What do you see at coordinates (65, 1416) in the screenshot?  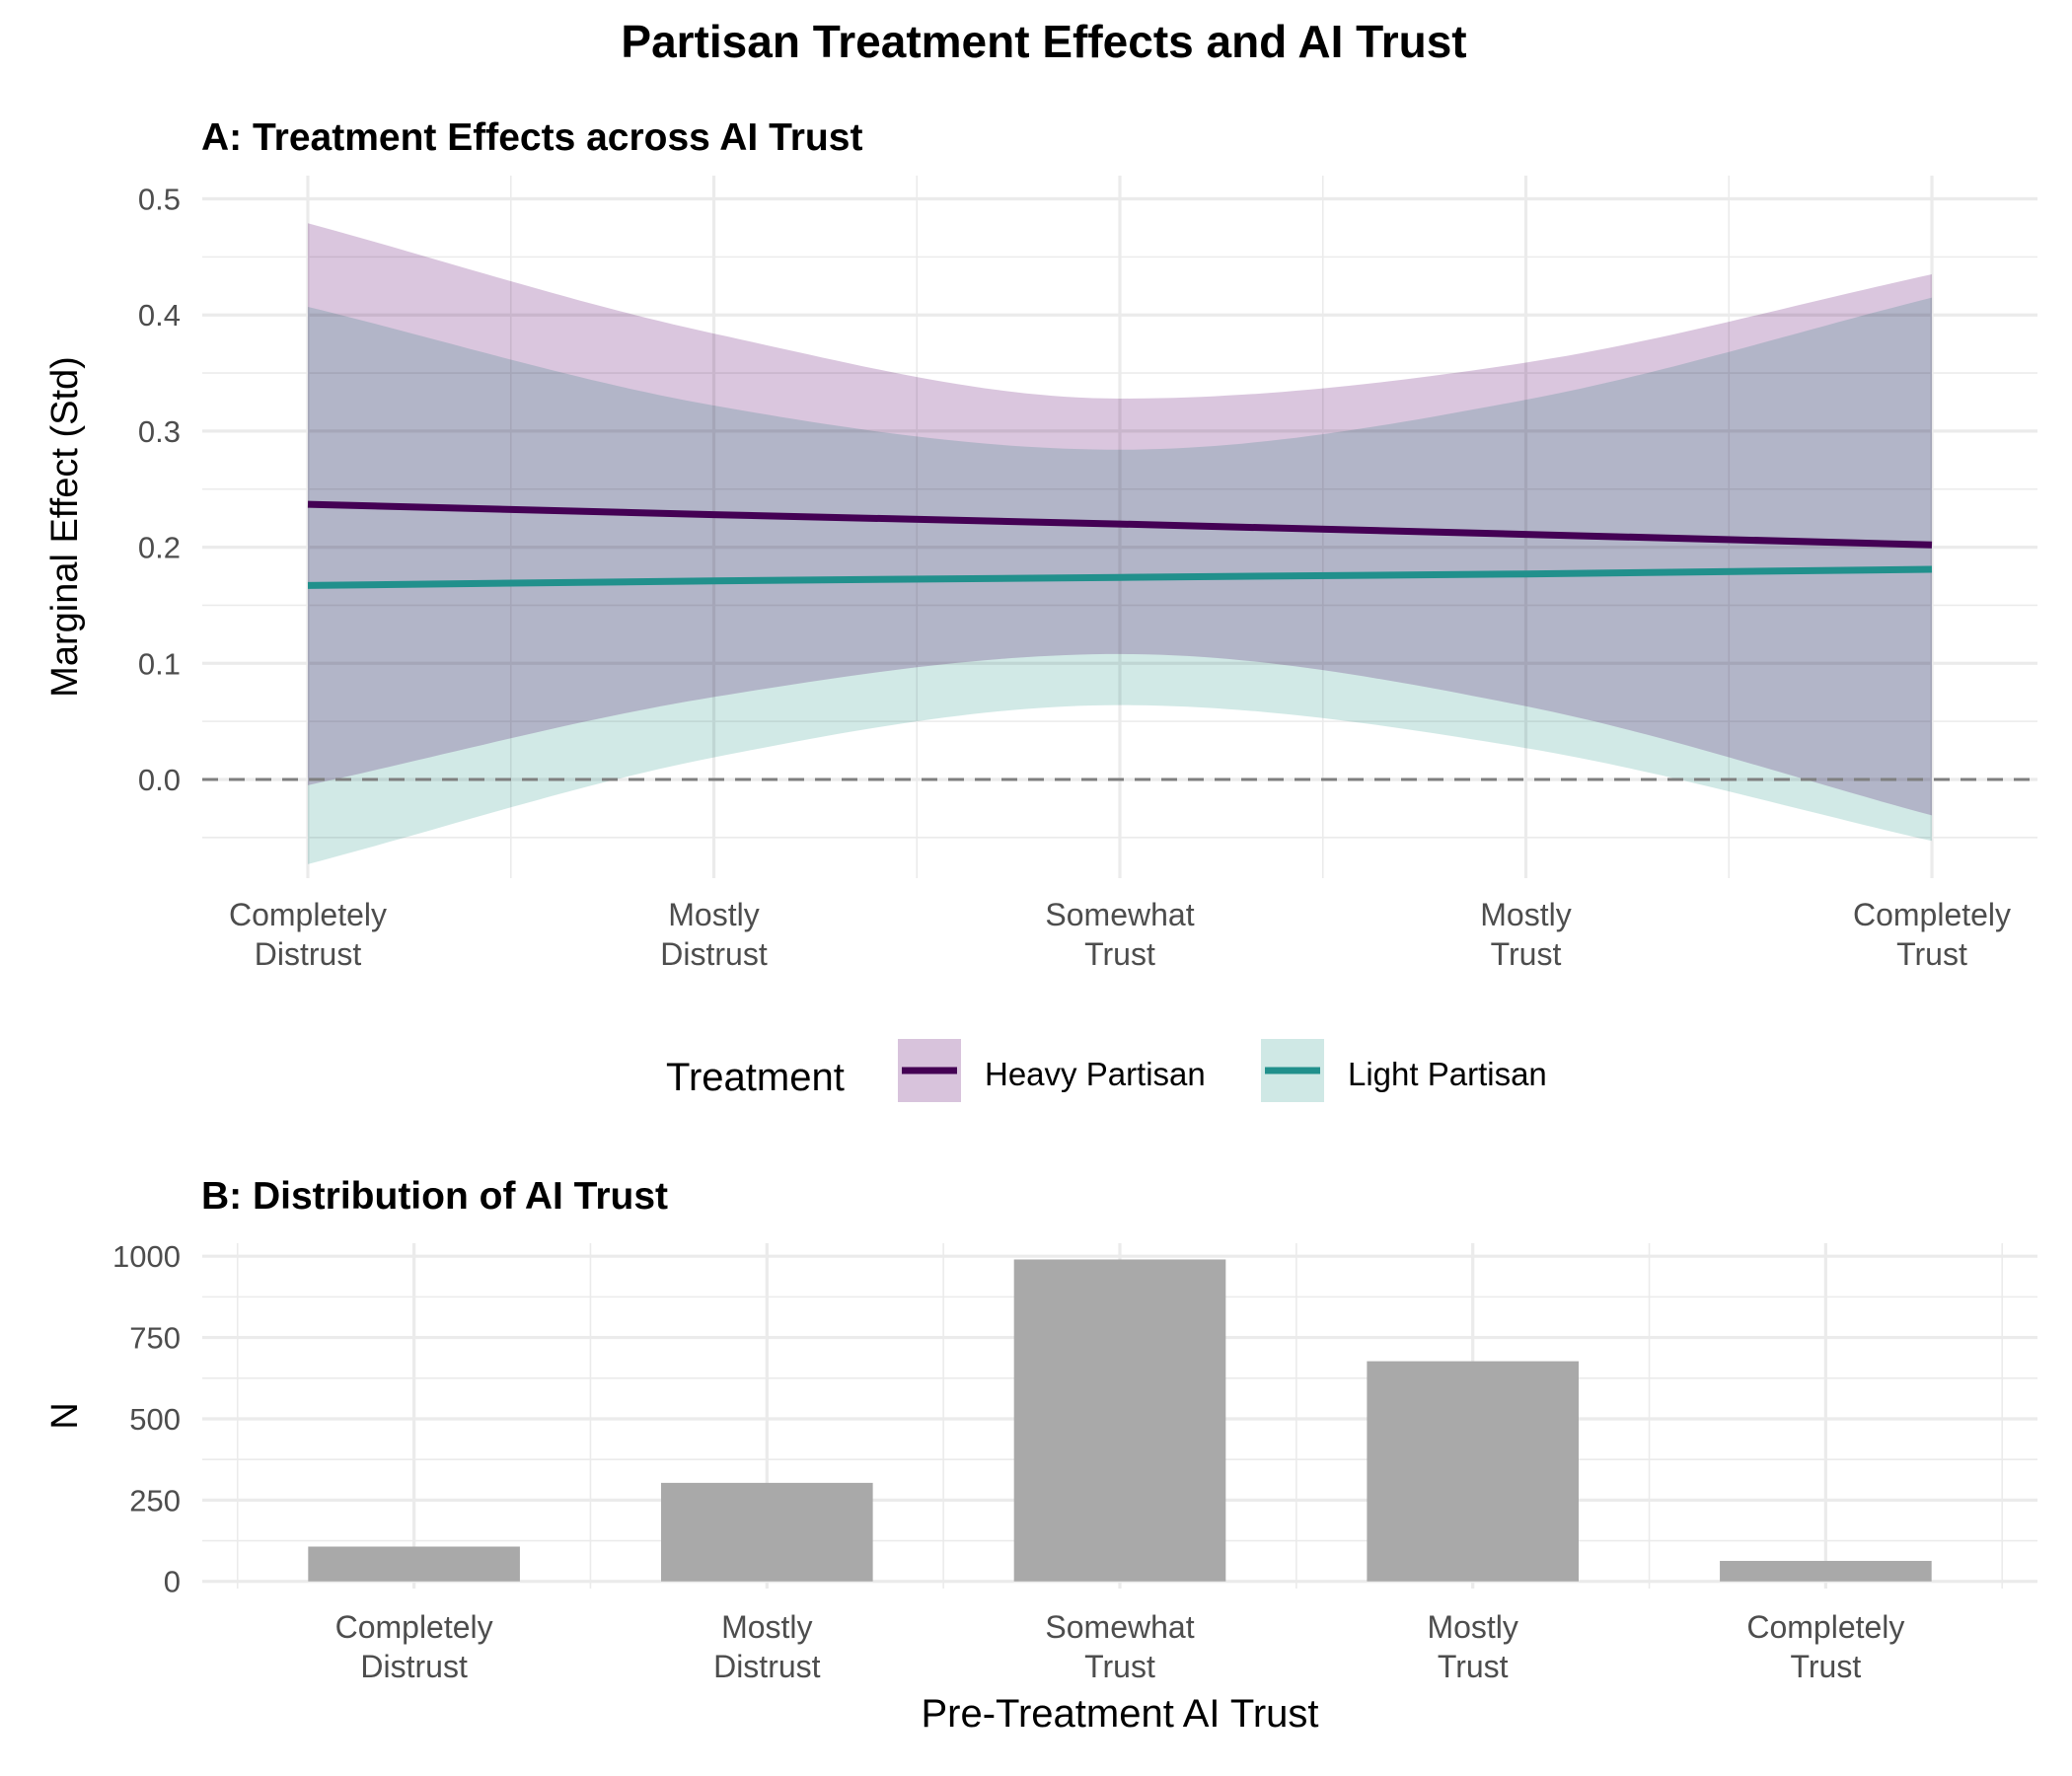 I see `panel-b-y-axis-label: N` at bounding box center [65, 1416].